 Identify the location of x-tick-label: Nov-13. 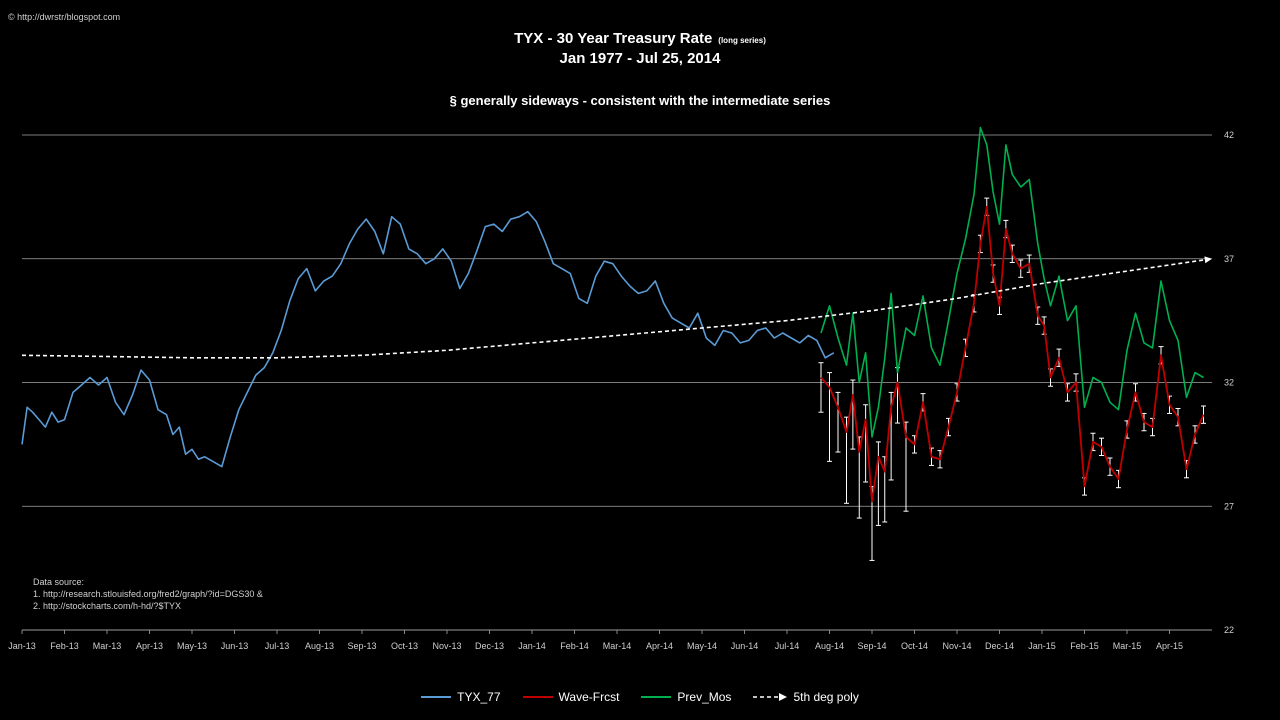
(446, 646).